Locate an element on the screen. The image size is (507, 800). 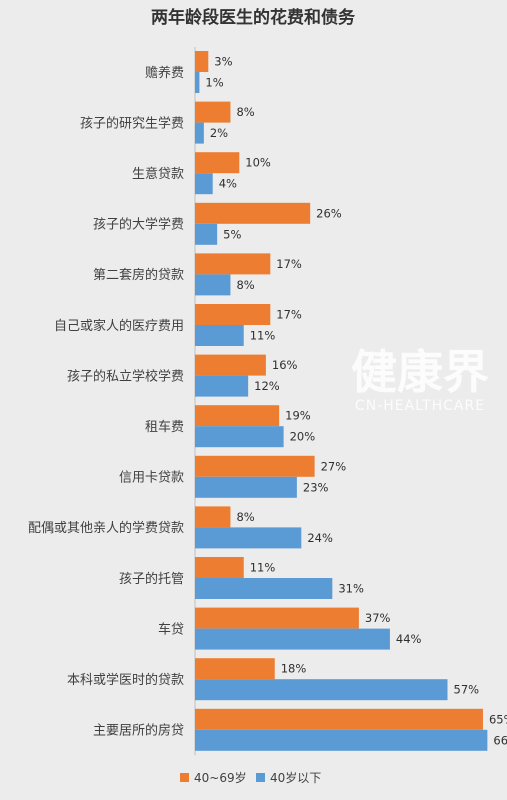
data-label: 1% is located at coordinates (214, 83).